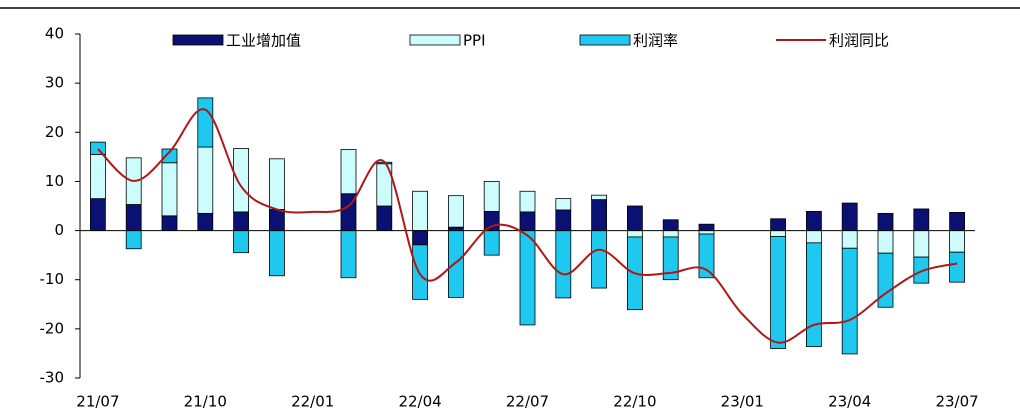 Image resolution: width=1020 pixels, height=418 pixels. What do you see at coordinates (52, 378) in the screenshot?
I see `y-tick-label: -30` at bounding box center [52, 378].